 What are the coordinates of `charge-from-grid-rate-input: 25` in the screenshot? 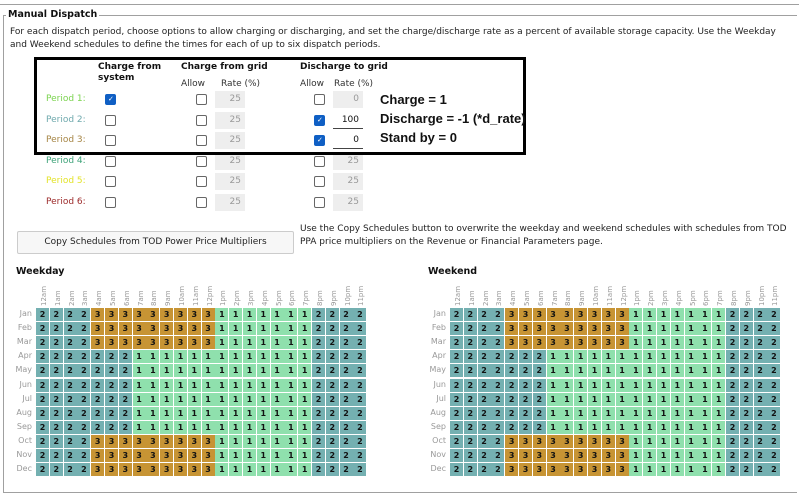 It's located at (230, 141).